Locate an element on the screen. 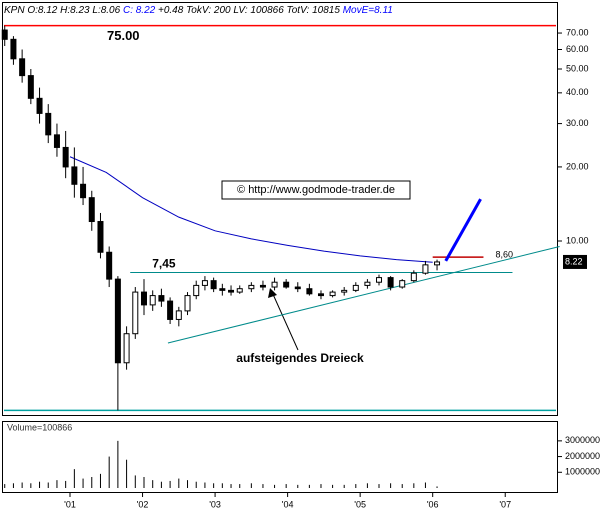  y-tick-label: 50.00 is located at coordinates (577, 68).